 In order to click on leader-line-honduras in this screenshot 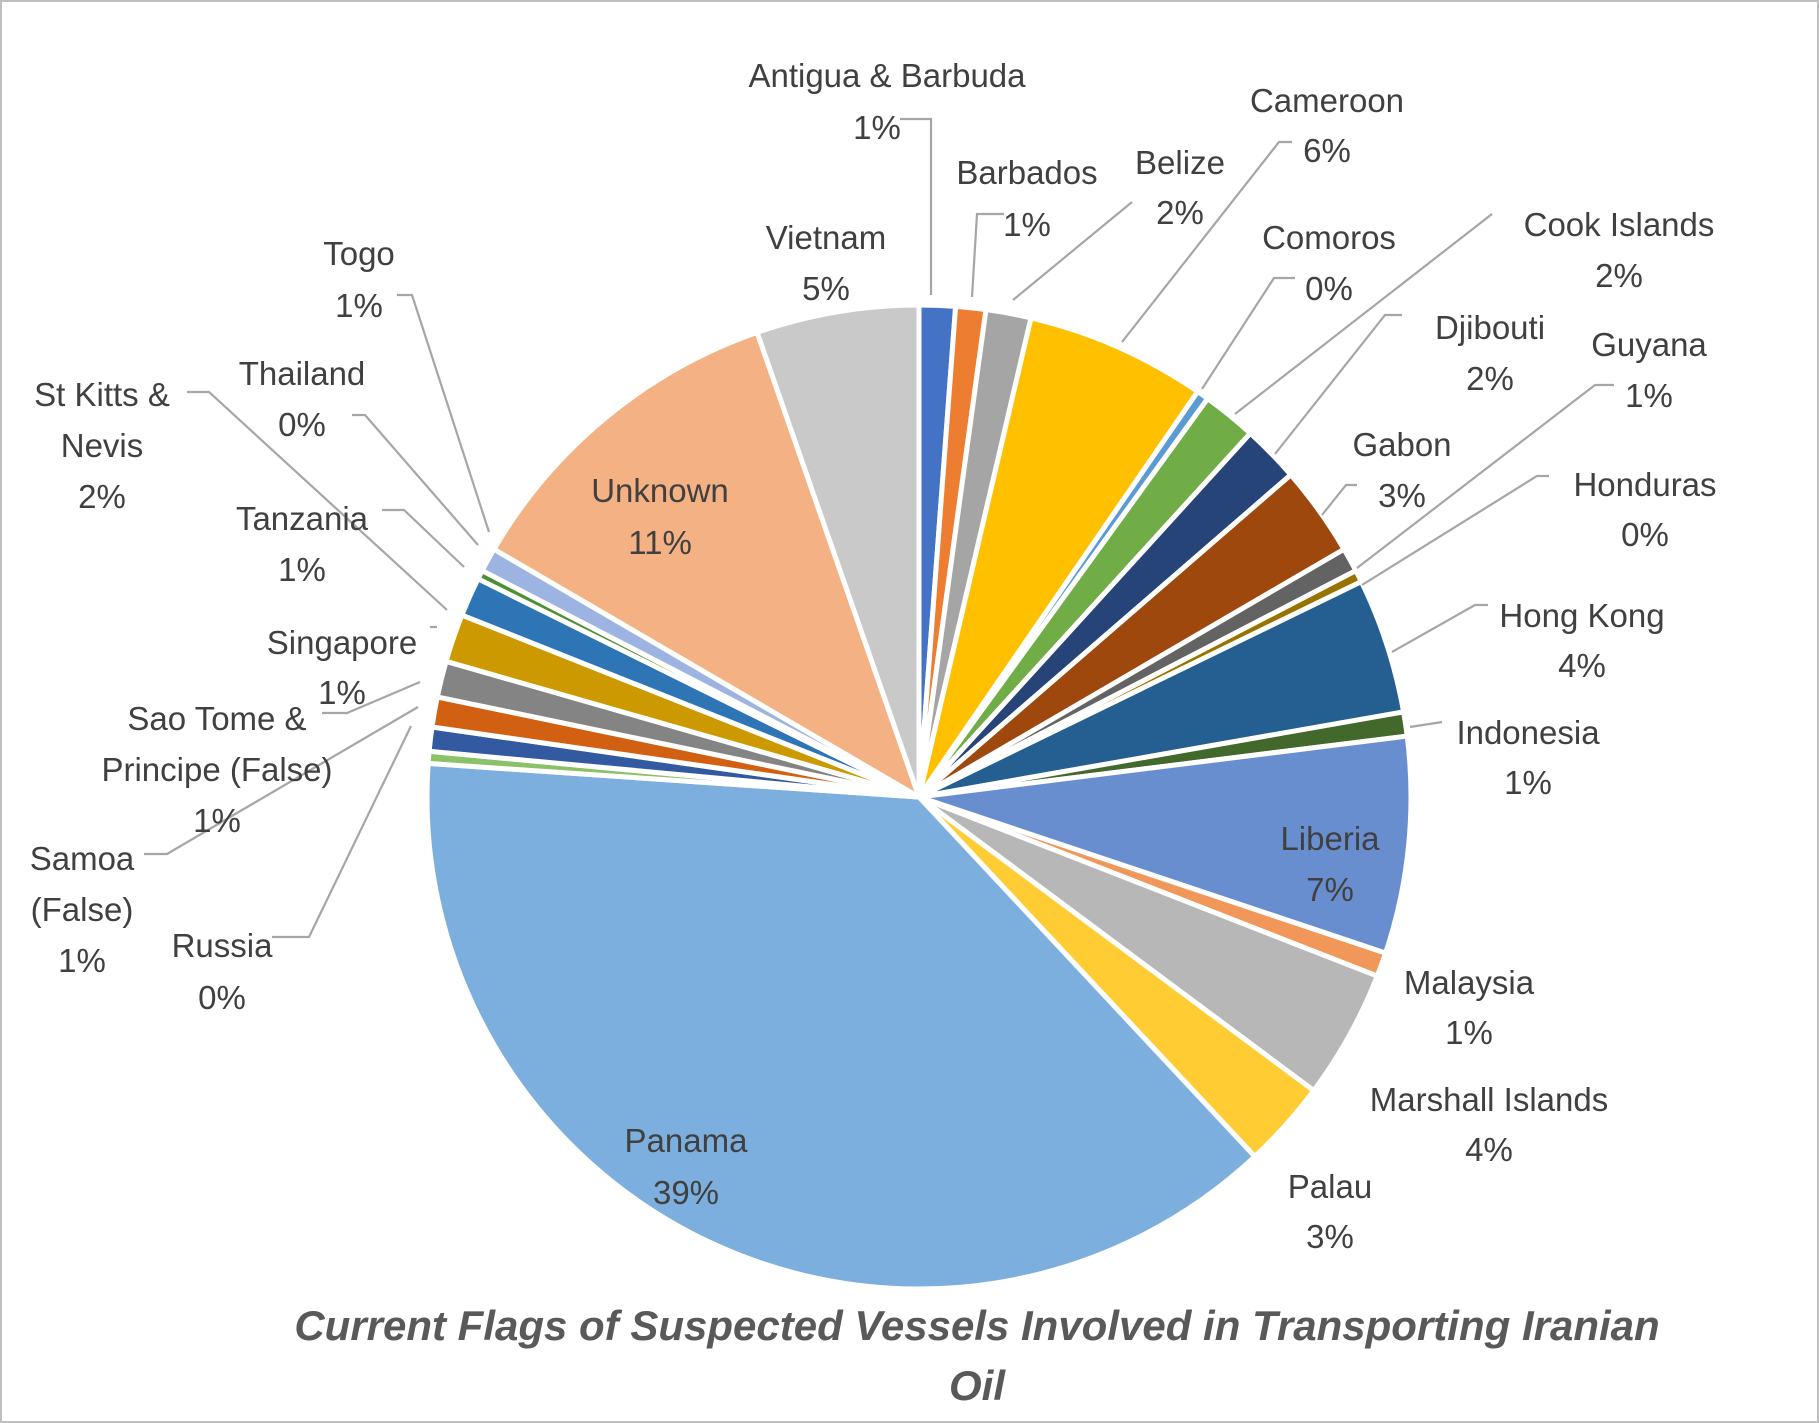, I will do `click(1455, 530)`.